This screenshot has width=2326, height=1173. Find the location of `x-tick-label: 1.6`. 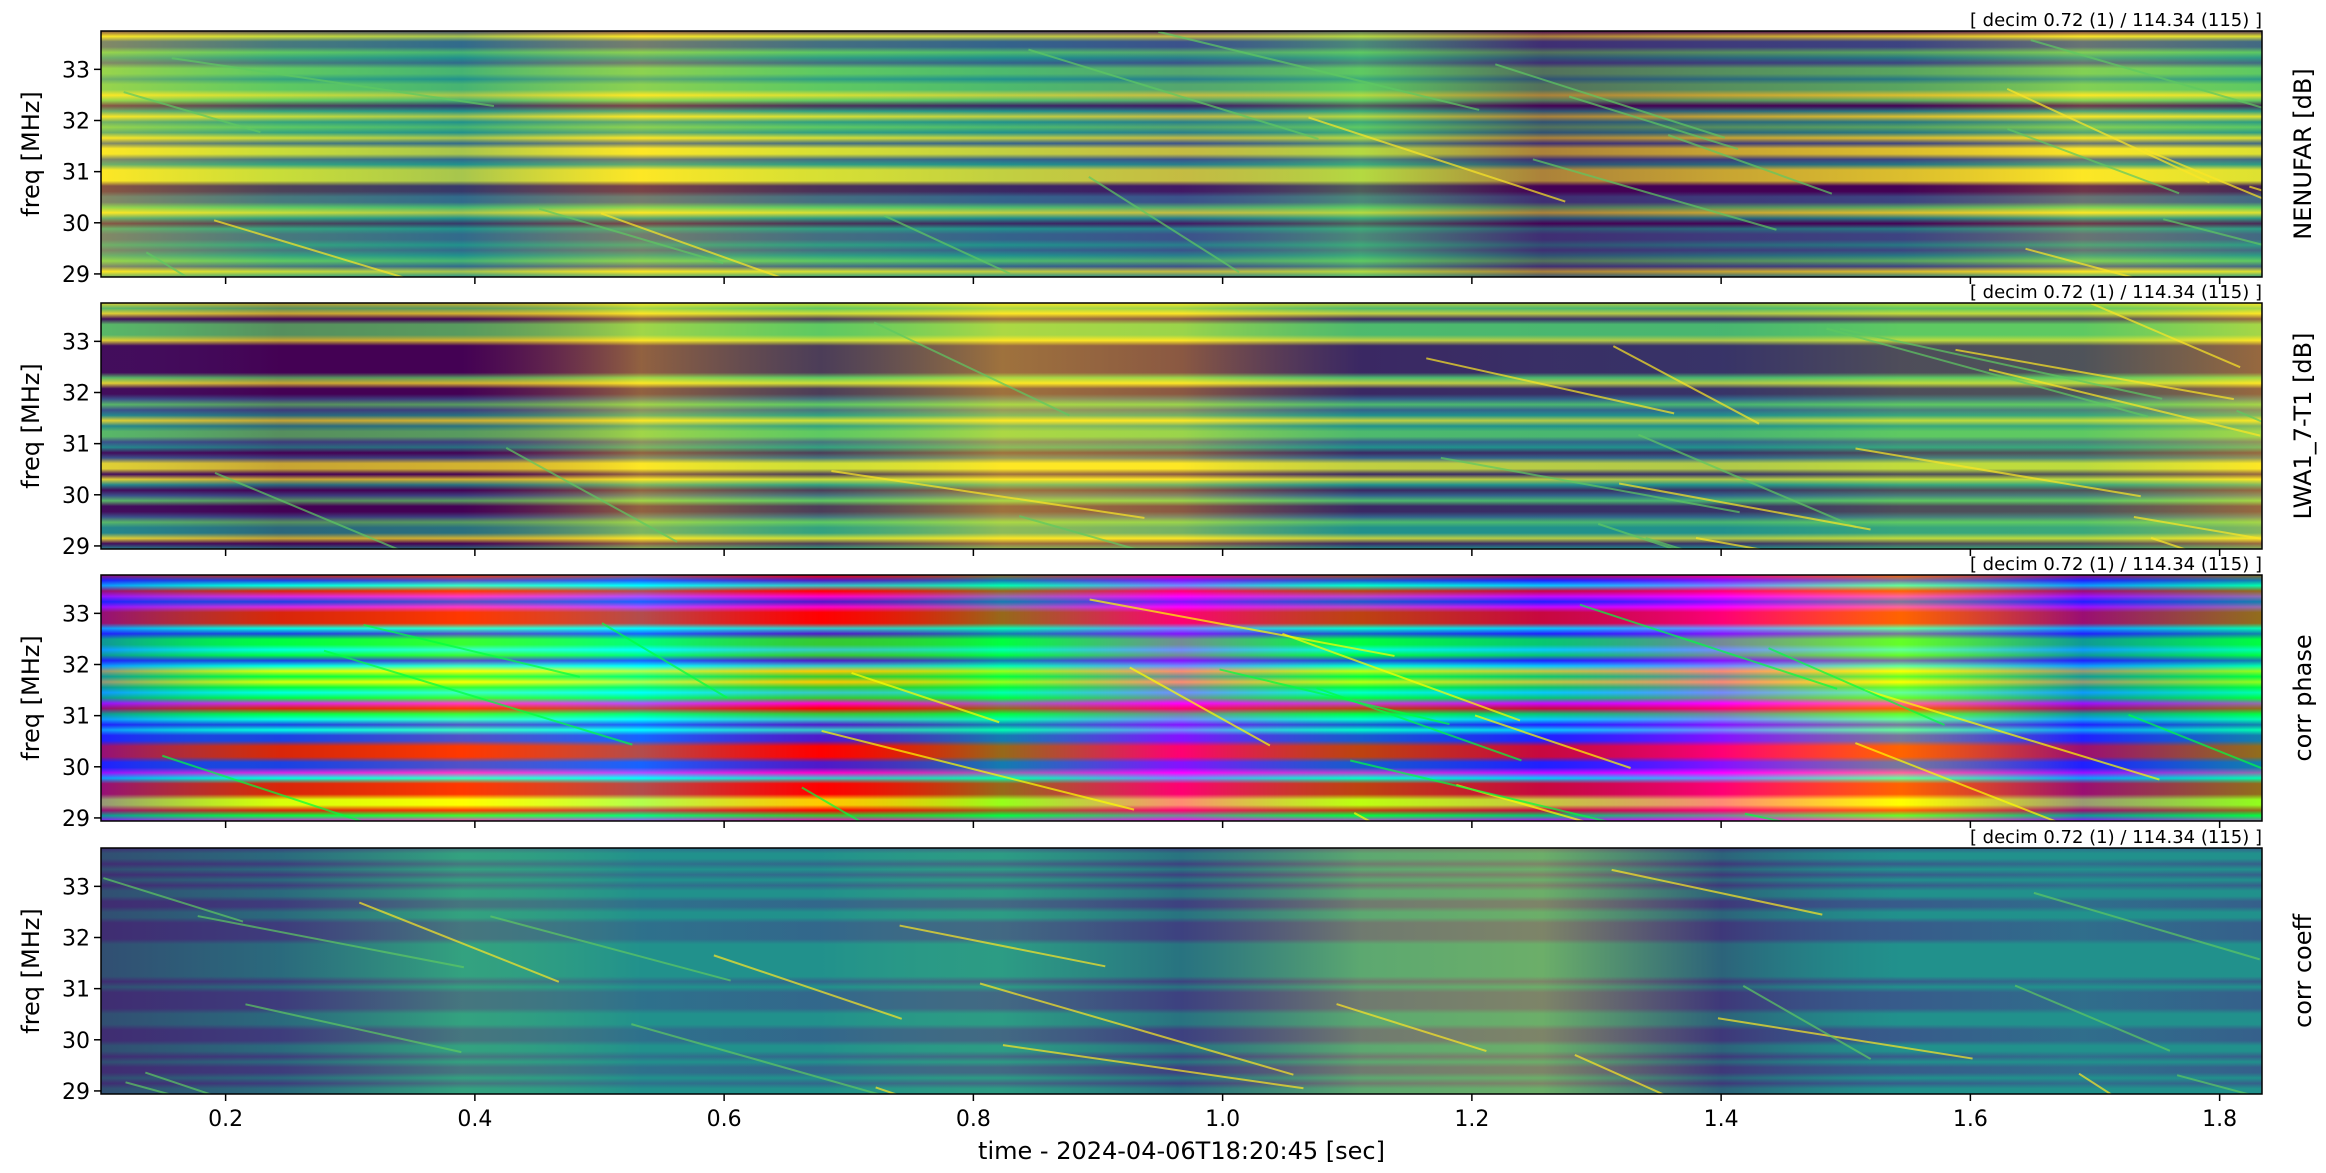

x-tick-label: 1.6 is located at coordinates (1970, 1119).